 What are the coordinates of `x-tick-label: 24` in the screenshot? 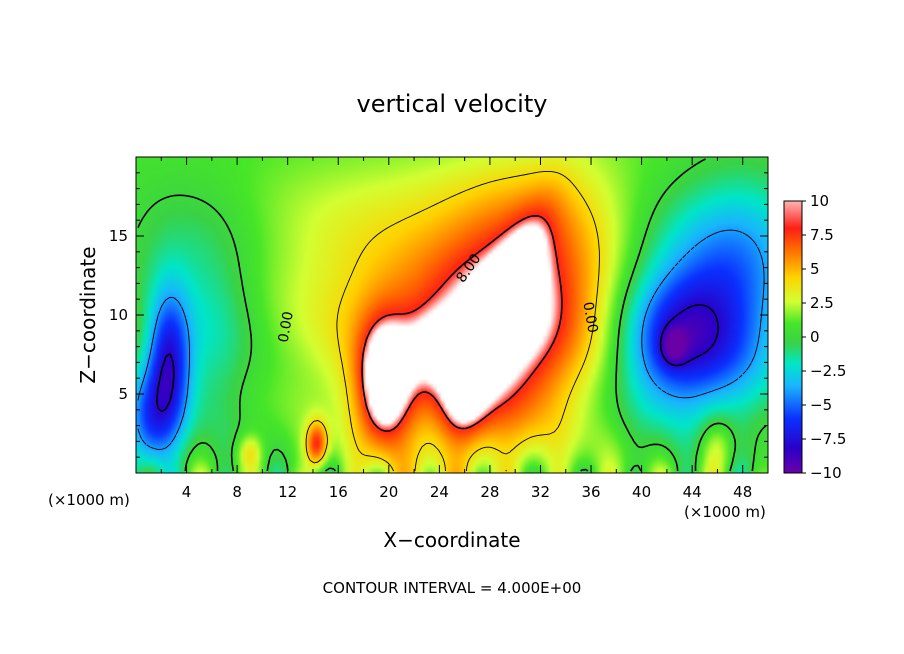 It's located at (439, 492).